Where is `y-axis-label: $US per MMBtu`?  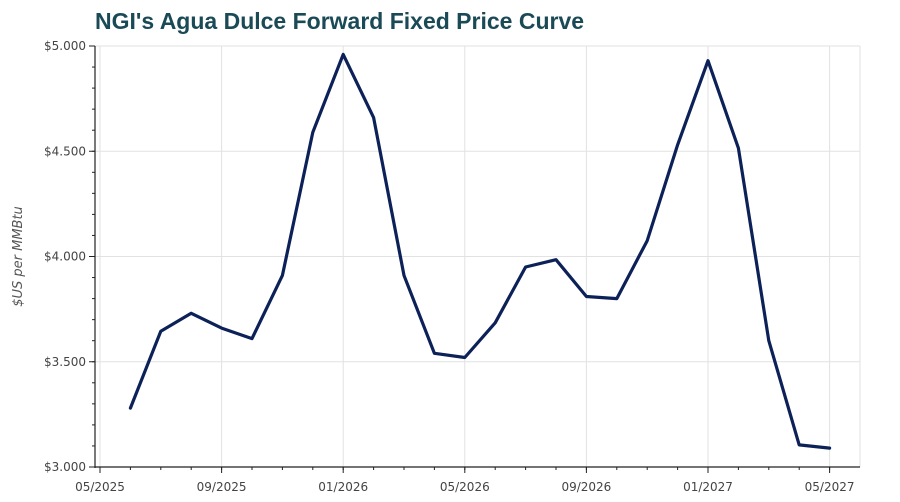 y-axis-label: $US per MMBtu is located at coordinates (18, 256).